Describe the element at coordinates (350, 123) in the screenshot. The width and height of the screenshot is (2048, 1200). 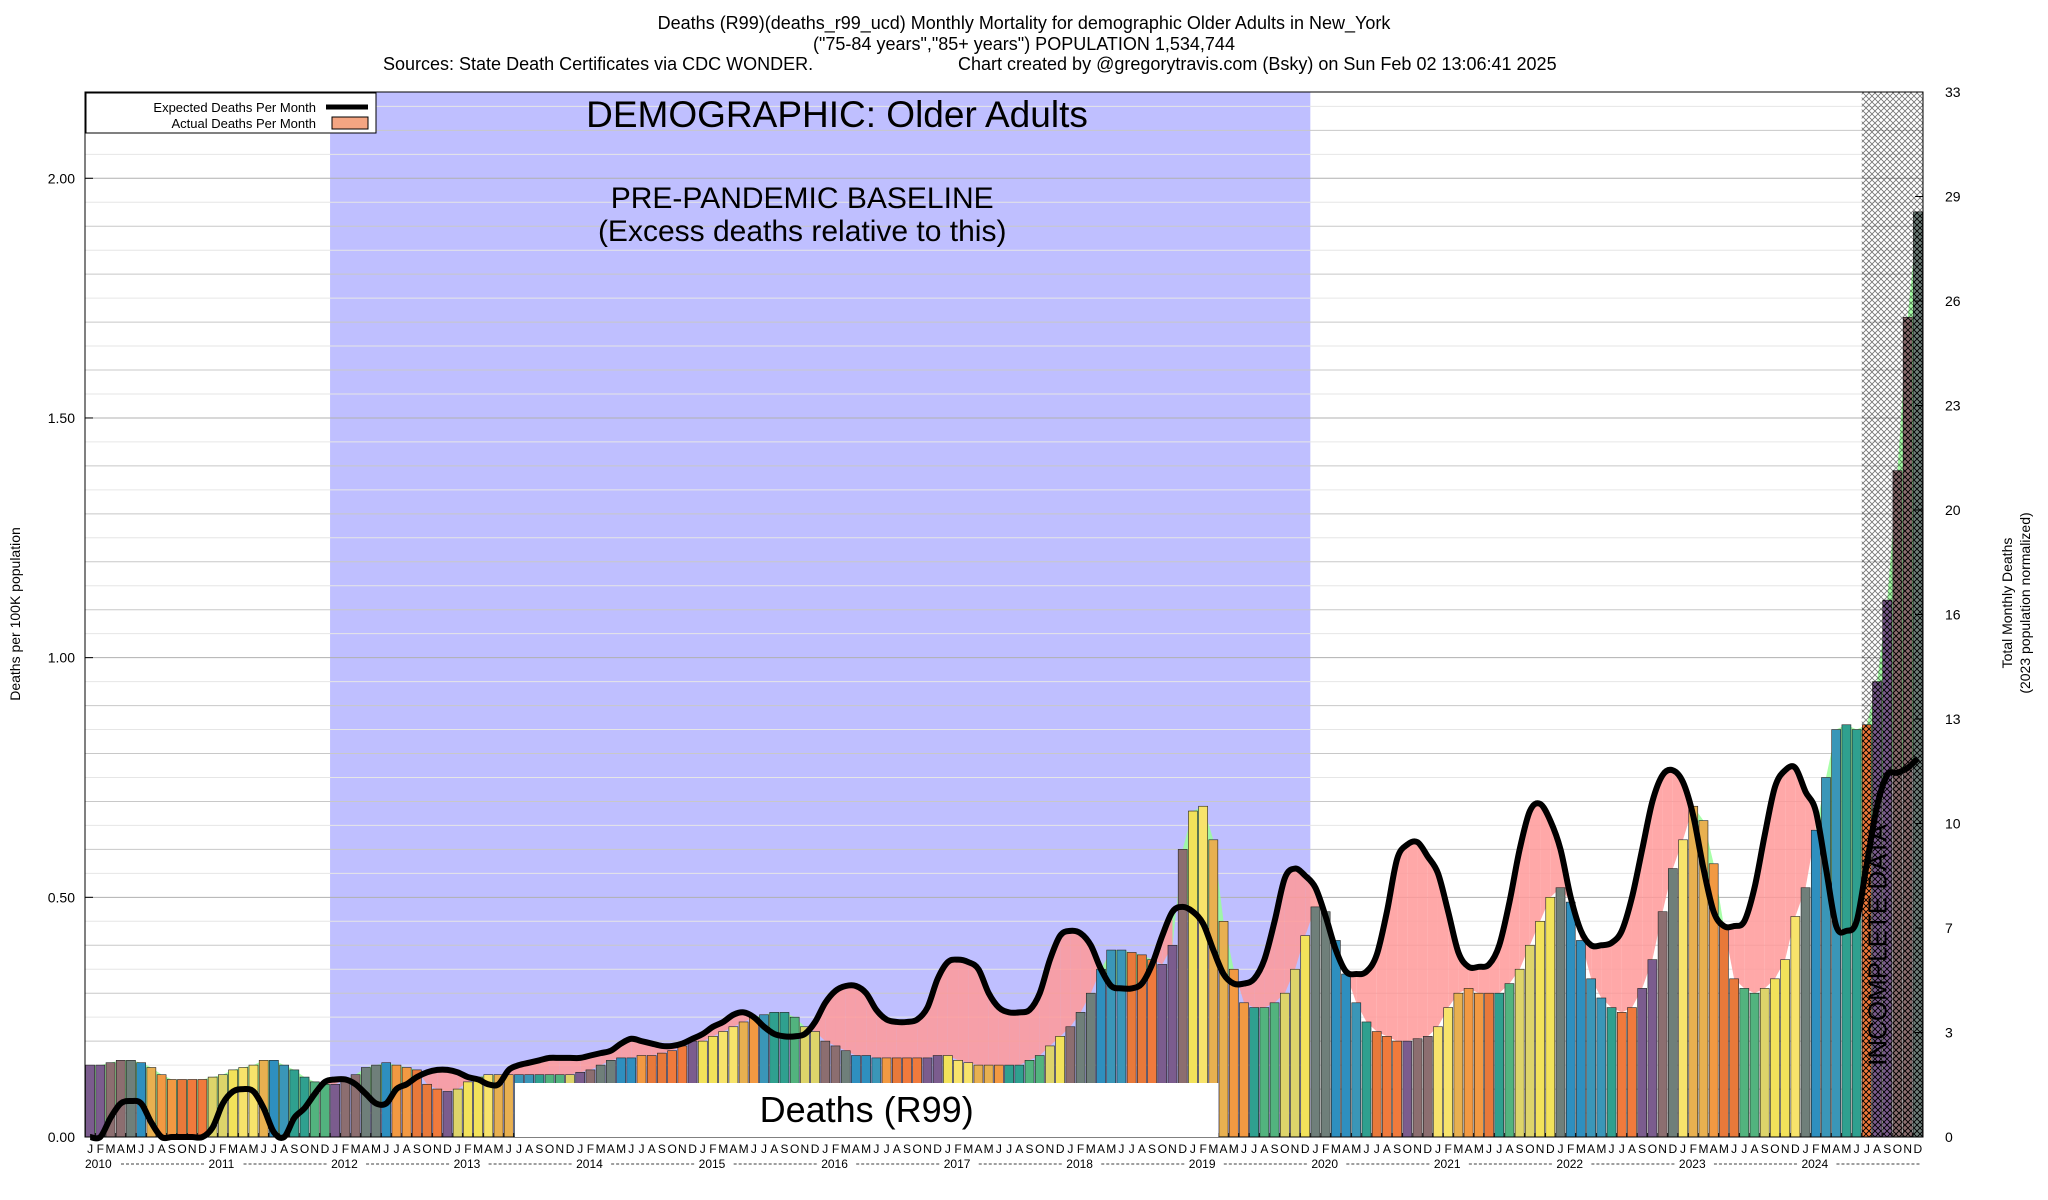
I see `legend-actual-swatch` at that location.